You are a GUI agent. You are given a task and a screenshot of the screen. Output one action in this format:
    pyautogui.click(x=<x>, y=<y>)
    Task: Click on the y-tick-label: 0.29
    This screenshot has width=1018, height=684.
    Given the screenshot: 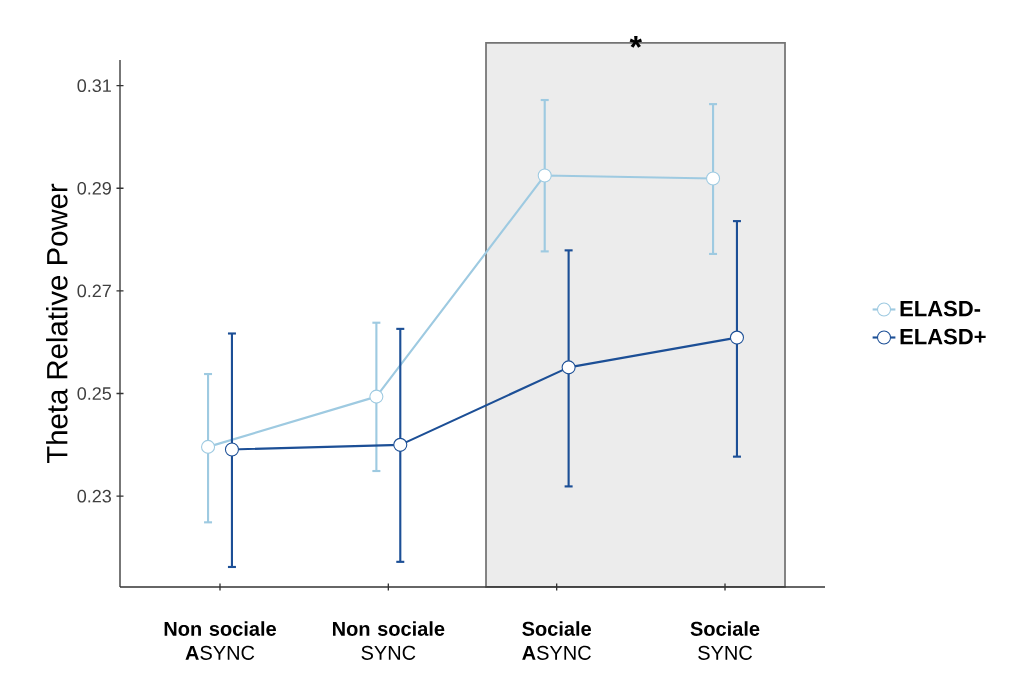 What is the action you would take?
    pyautogui.click(x=94, y=188)
    